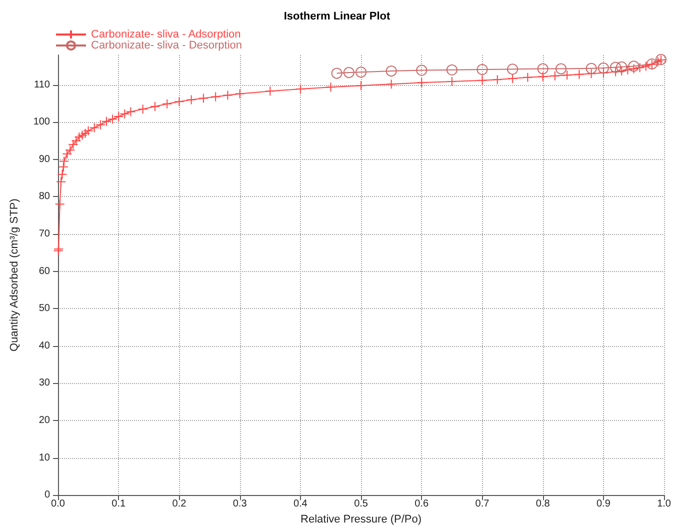 The height and width of the screenshot is (530, 674). Describe the element at coordinates (300, 504) in the screenshot. I see `x-tick-label: 0.4` at that location.